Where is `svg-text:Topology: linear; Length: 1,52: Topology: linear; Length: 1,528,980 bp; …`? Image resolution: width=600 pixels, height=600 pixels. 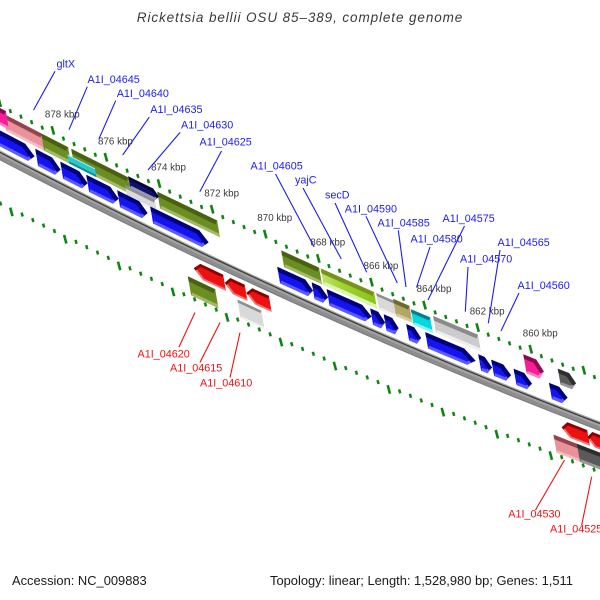 svg-text:Topology: linear; Length: 1,52: Topology: linear; Length: 1,528,980 bp; … is located at coordinates (421, 580).